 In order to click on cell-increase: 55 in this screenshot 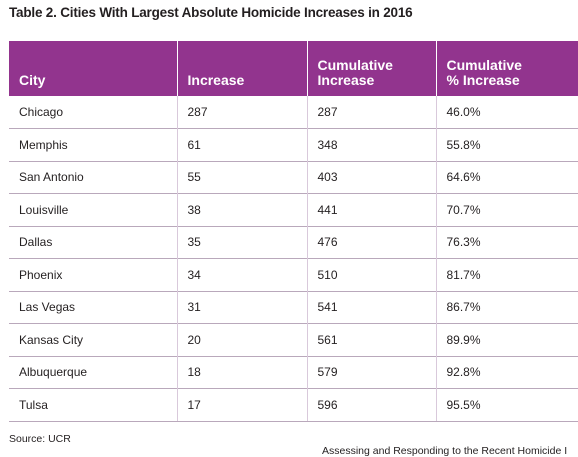, I will do `click(241, 177)`.